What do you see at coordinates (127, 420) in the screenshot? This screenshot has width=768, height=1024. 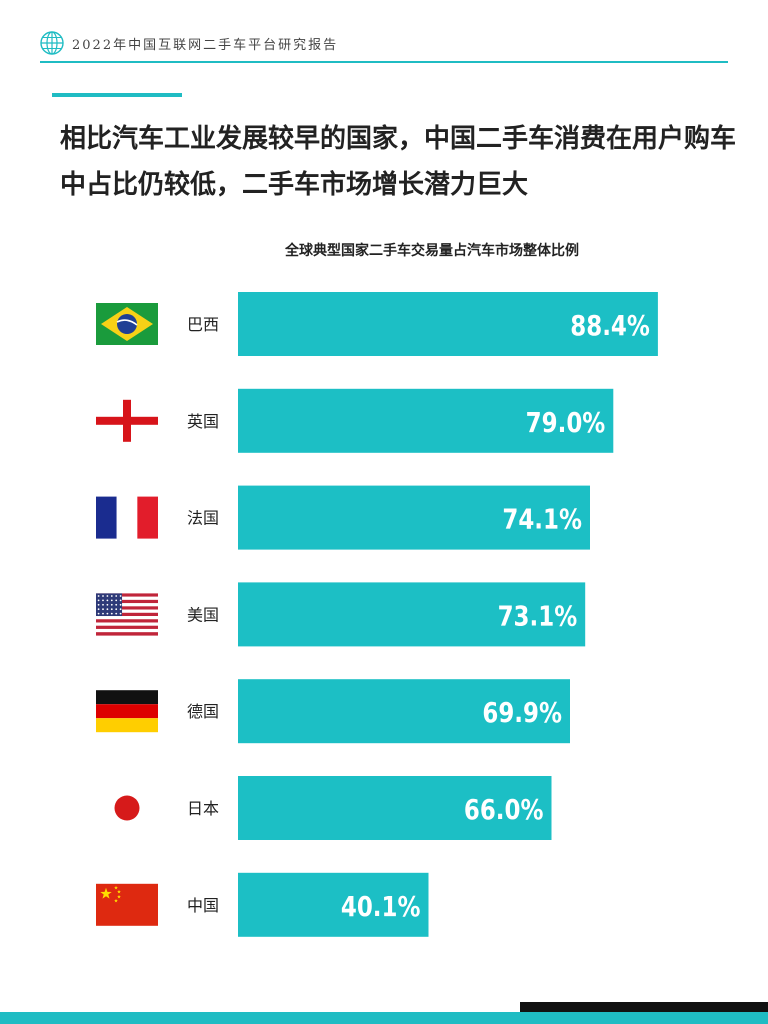 I see `england-flag-icon` at bounding box center [127, 420].